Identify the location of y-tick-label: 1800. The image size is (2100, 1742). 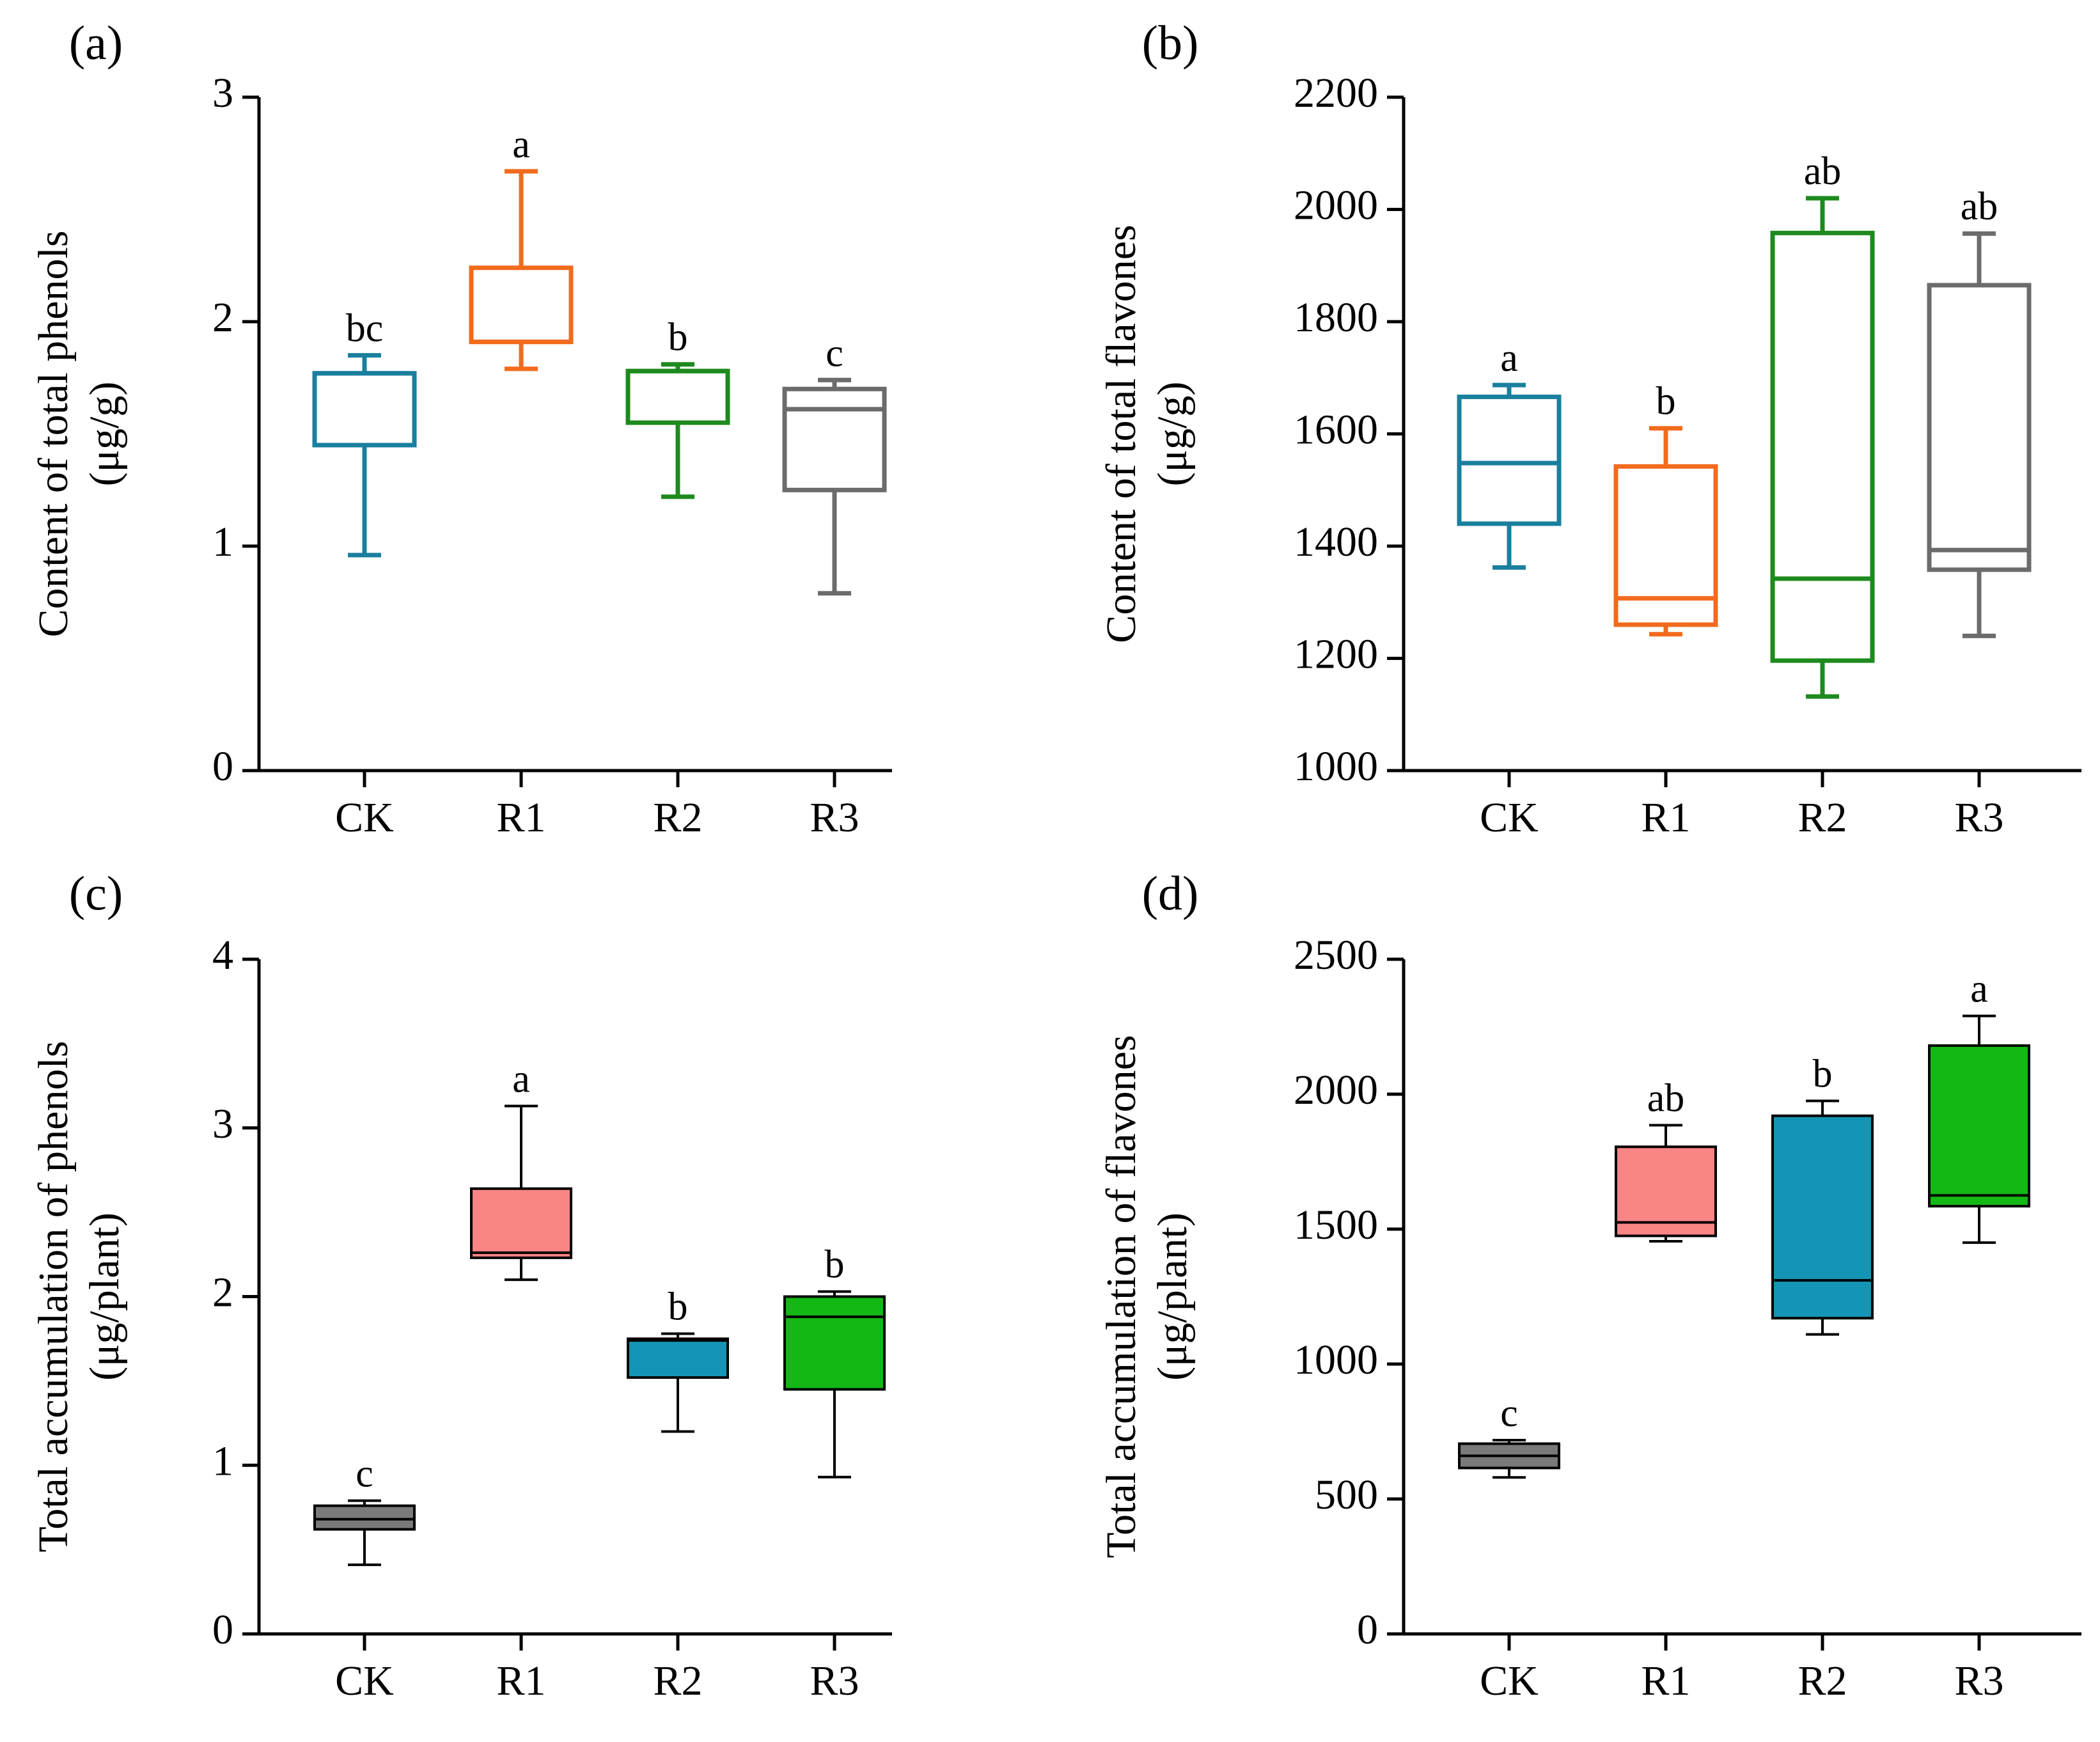
(1336, 317).